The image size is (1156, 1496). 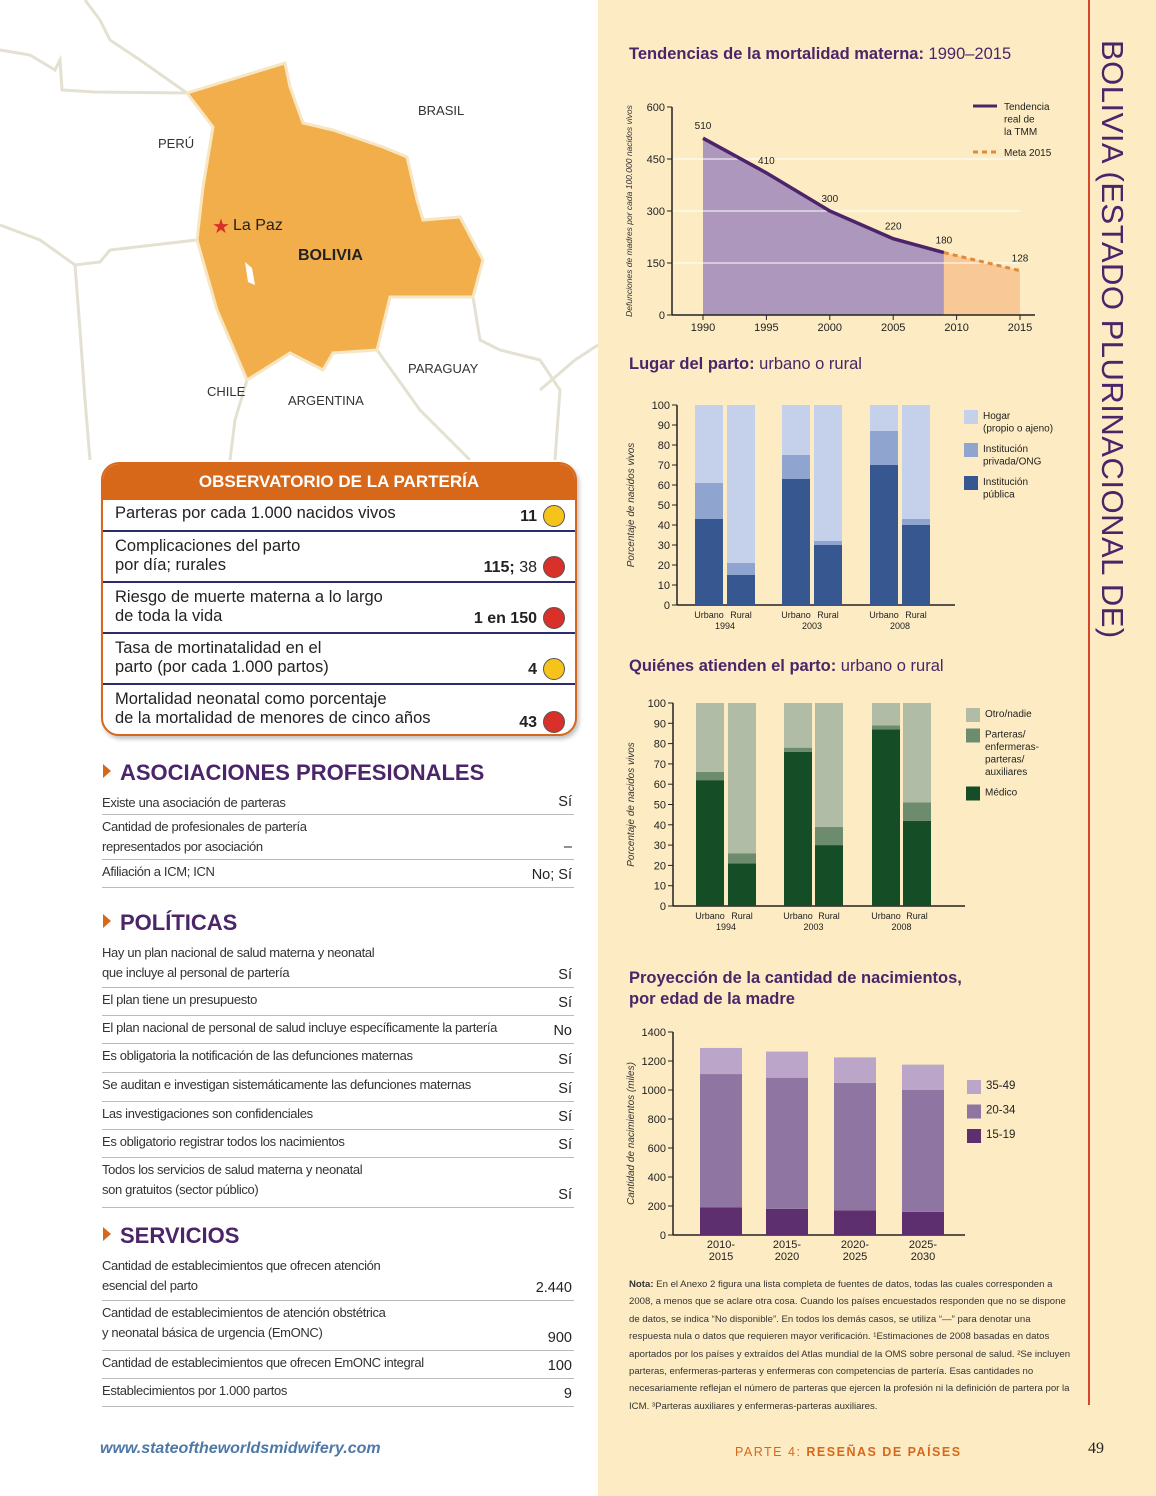 What do you see at coordinates (823, 226) in the screenshot?
I see `area-fill` at bounding box center [823, 226].